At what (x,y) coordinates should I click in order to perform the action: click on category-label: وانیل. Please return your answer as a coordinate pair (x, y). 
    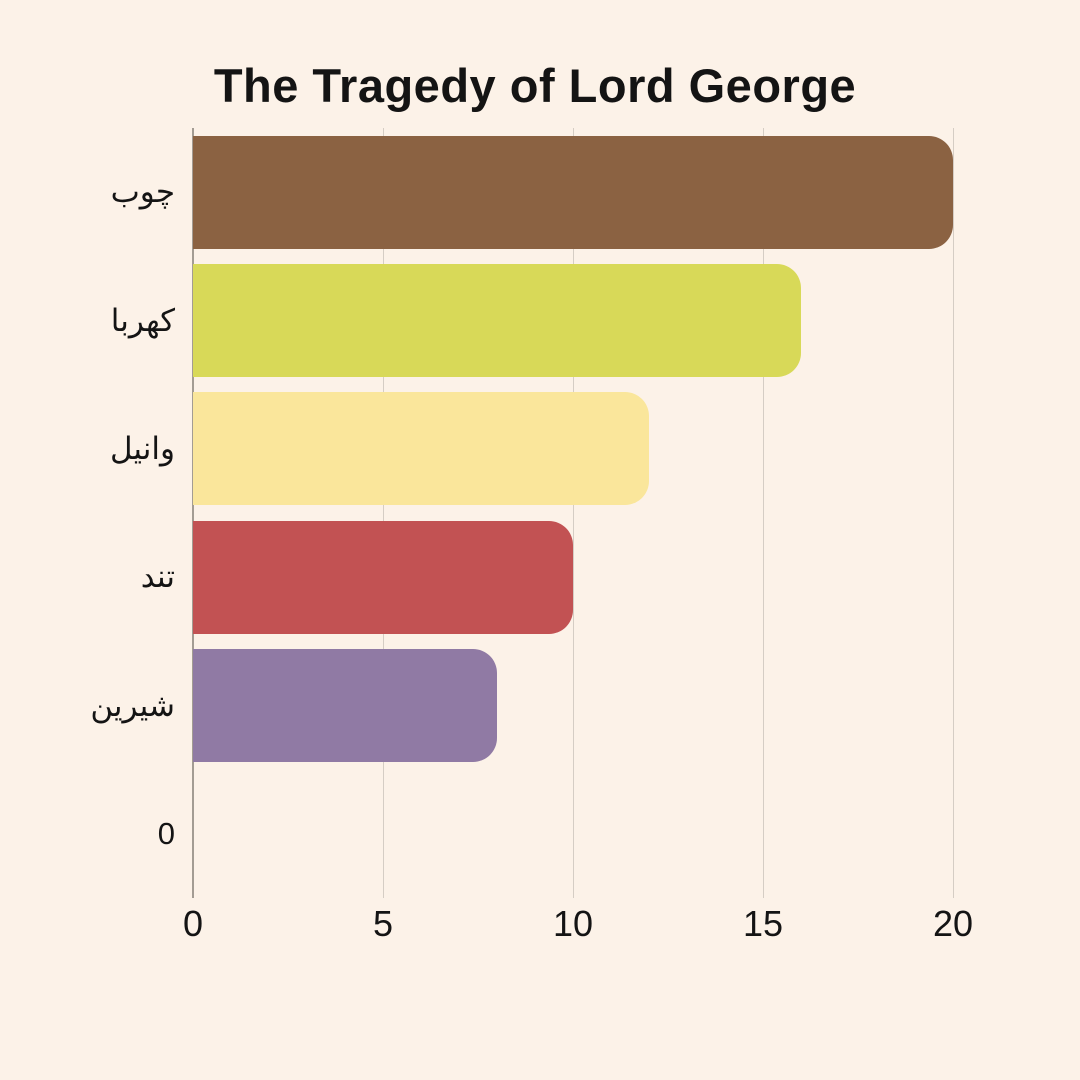
    Looking at the image, I should click on (142, 448).